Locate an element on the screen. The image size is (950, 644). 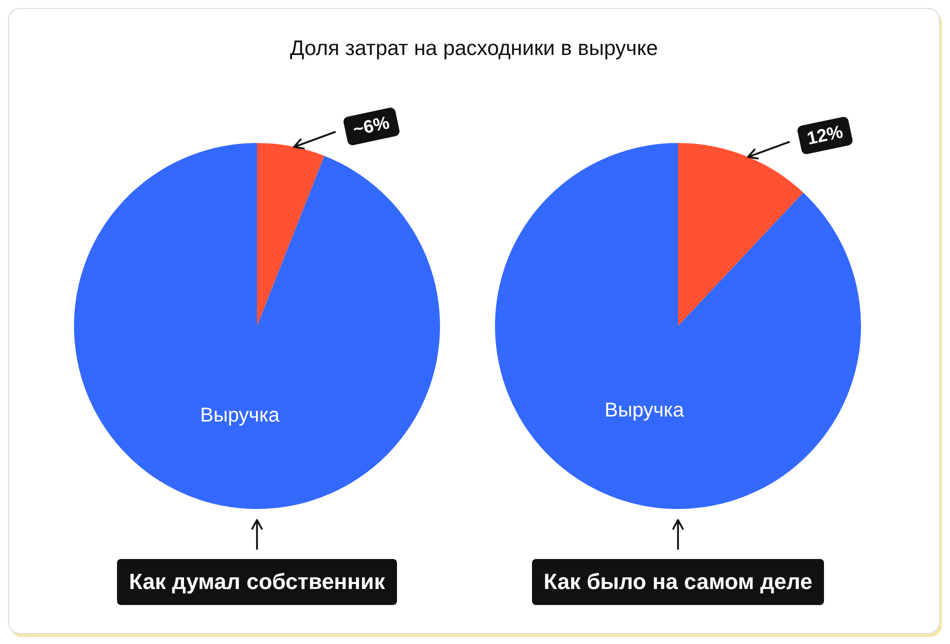
data-label: 12% is located at coordinates (825, 136).